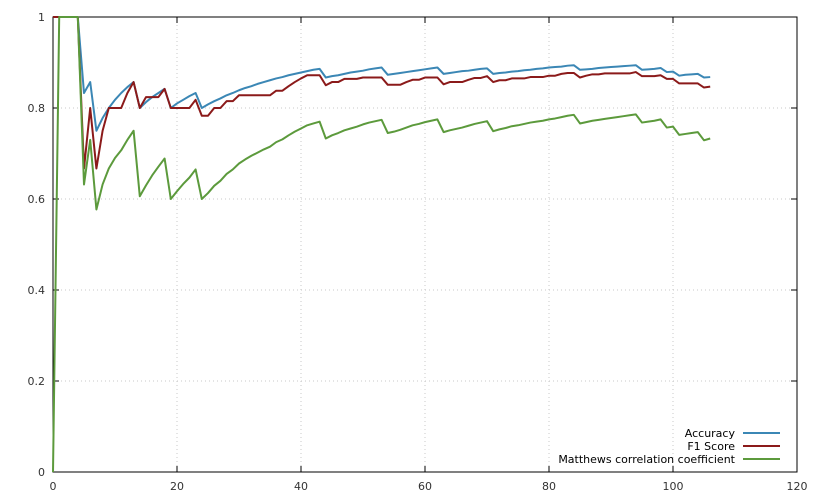  Describe the element at coordinates (425, 486) in the screenshot. I see `x-tick-label: 60` at that location.